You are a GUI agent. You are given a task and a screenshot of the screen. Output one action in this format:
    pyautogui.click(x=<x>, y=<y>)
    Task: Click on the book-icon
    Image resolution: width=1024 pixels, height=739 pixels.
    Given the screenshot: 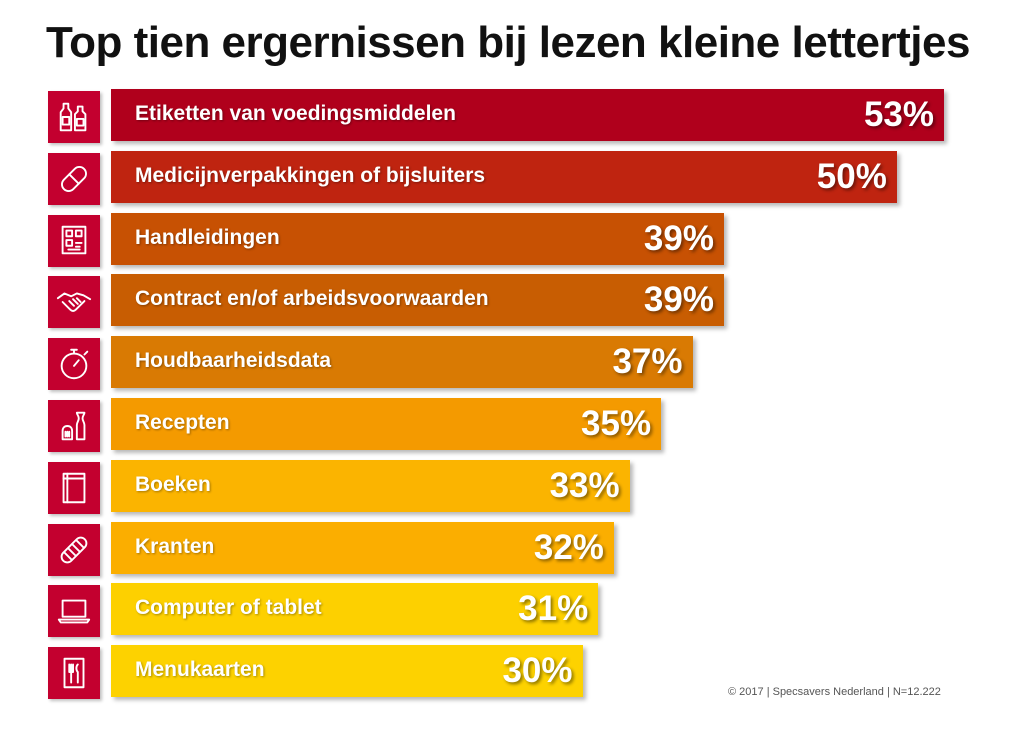 What is the action you would take?
    pyautogui.click(x=74, y=487)
    